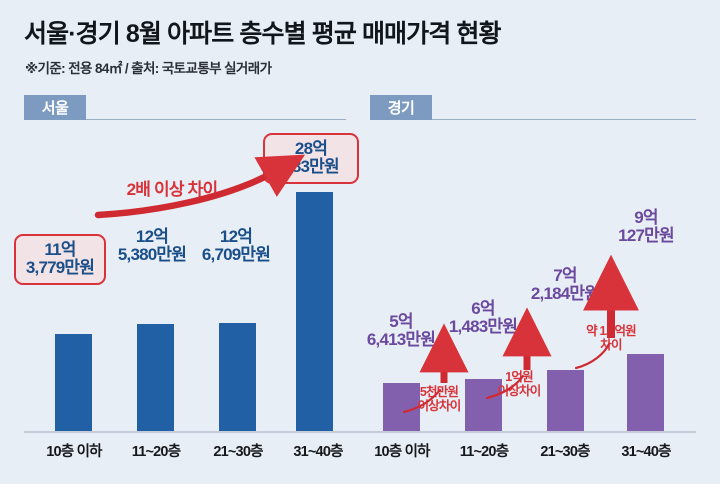 This screenshot has width=720, height=484. What do you see at coordinates (646, 217) in the screenshot?
I see `value-label-line1: 9억` at bounding box center [646, 217].